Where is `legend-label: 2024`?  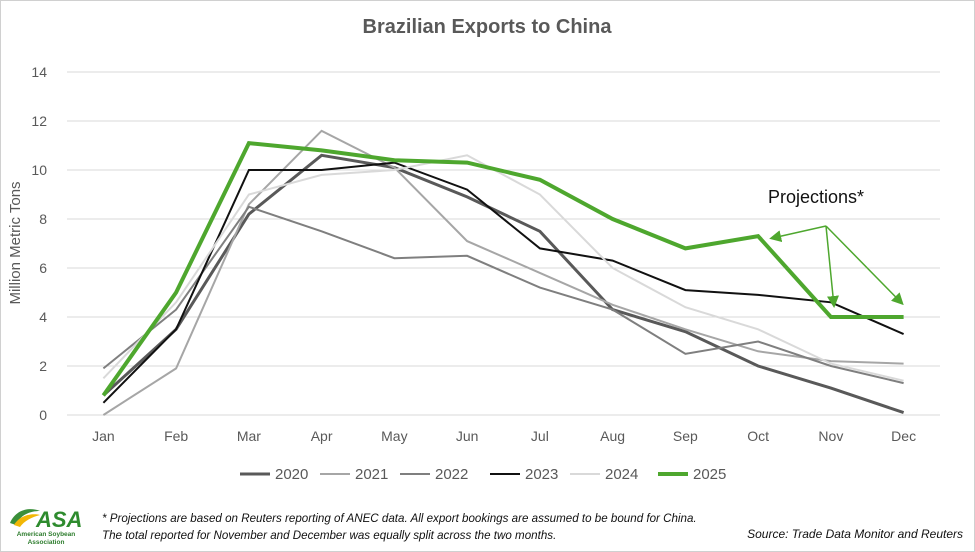 legend-label: 2024 is located at coordinates (621, 474).